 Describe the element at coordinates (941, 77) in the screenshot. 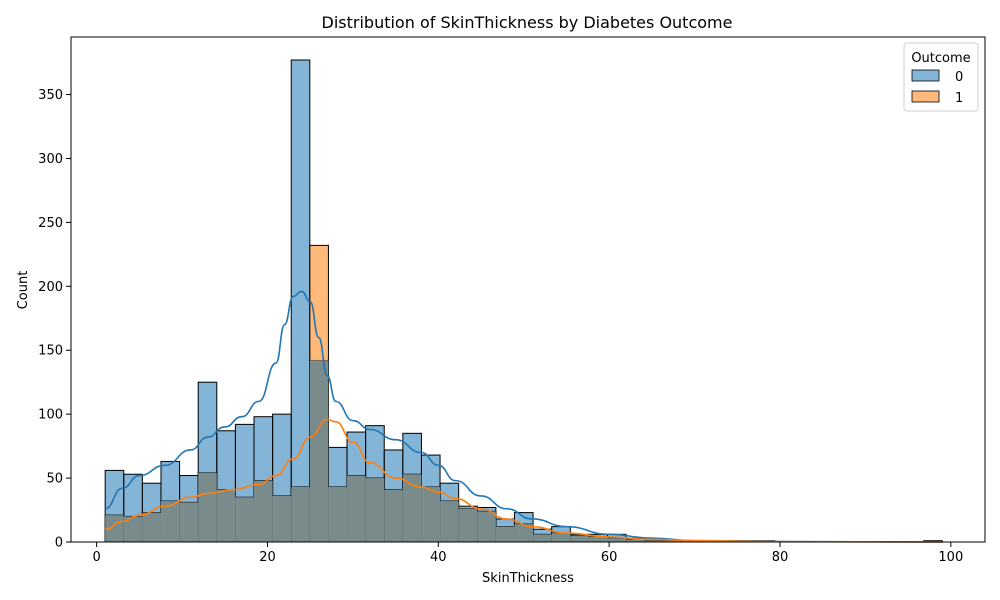

I see `legend: Outcome 0 1` at that location.